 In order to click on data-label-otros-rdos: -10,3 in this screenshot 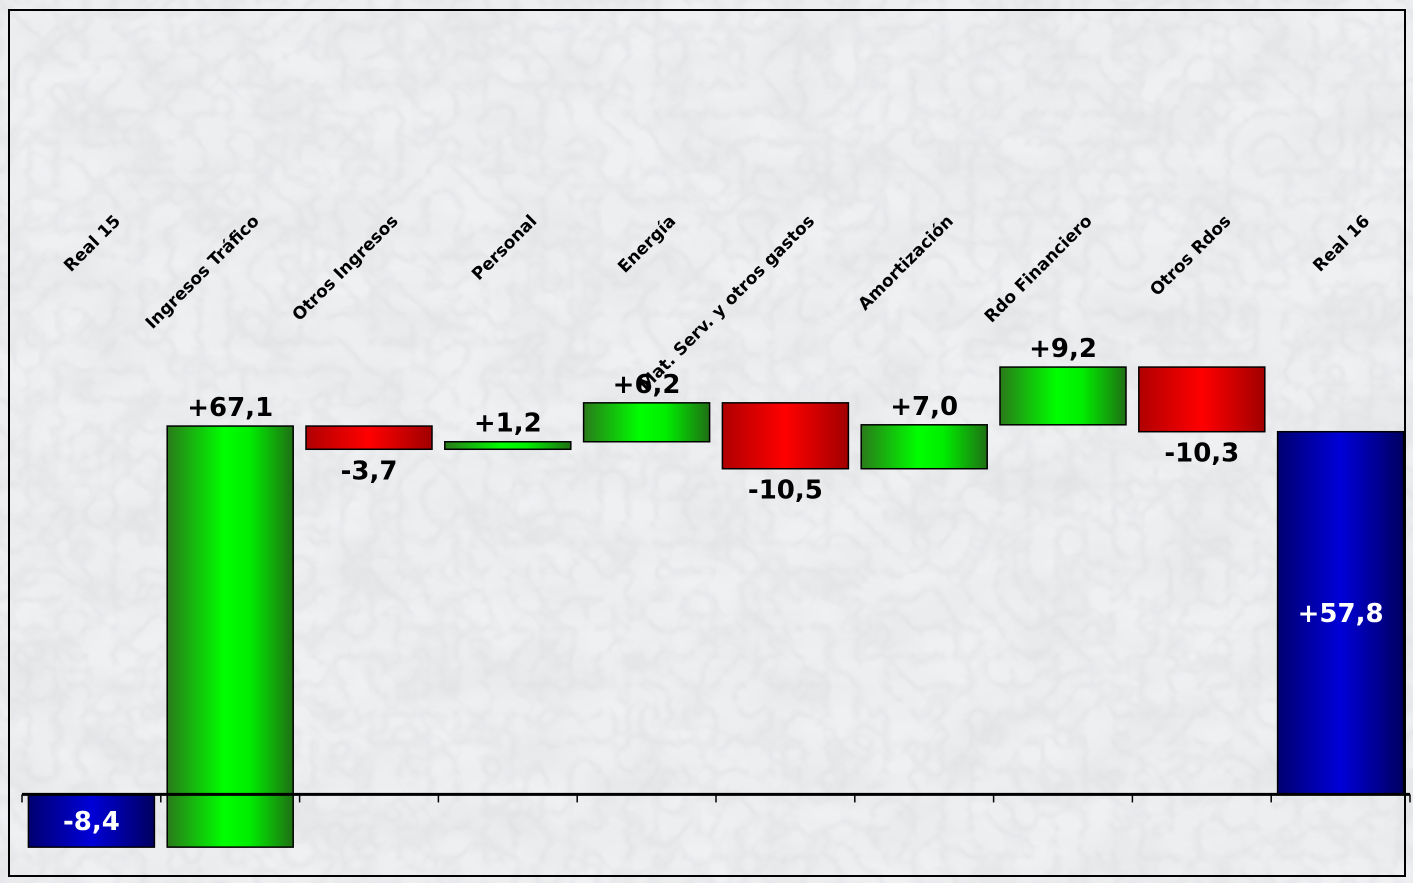, I will do `click(1201, 454)`.